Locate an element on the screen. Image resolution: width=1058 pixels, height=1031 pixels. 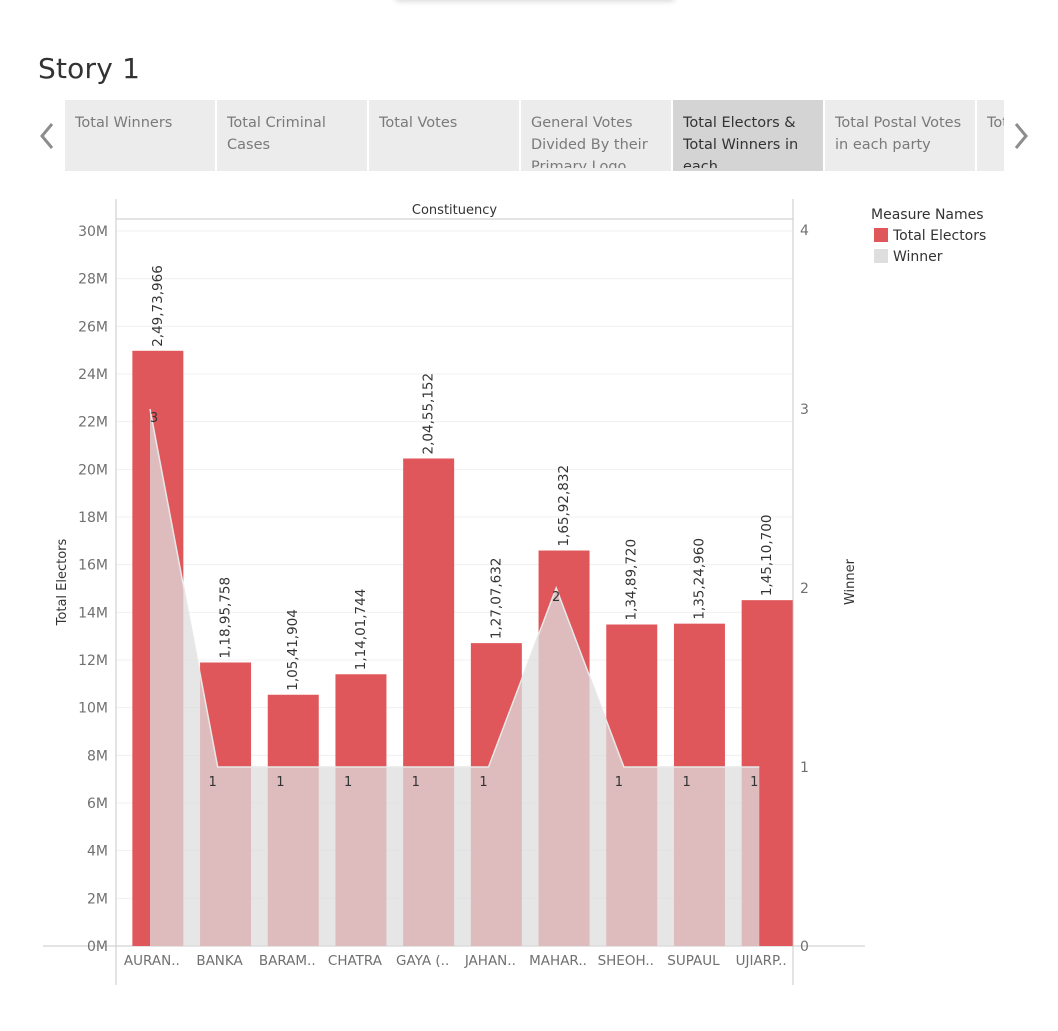
legend-title: Measure Names is located at coordinates (927, 215).